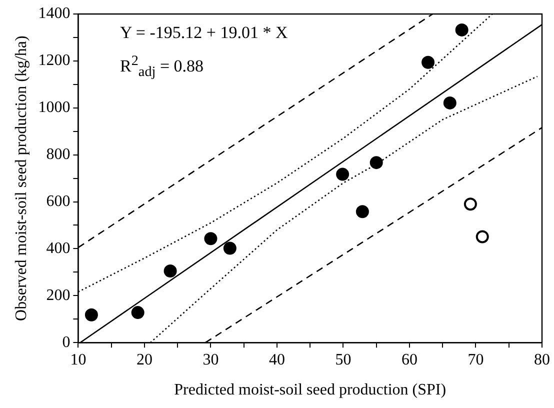  What do you see at coordinates (310, 390) in the screenshot?
I see `x-axis-title: Predicted moist-soil seed production (SPI)` at bounding box center [310, 390].